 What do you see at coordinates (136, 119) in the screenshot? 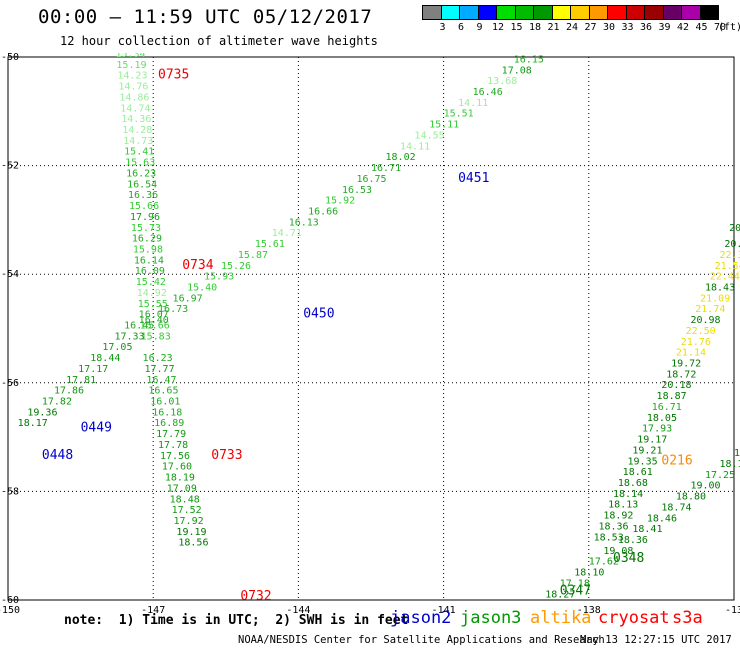
I see `wave-height-point: 14.36` at bounding box center [136, 119].